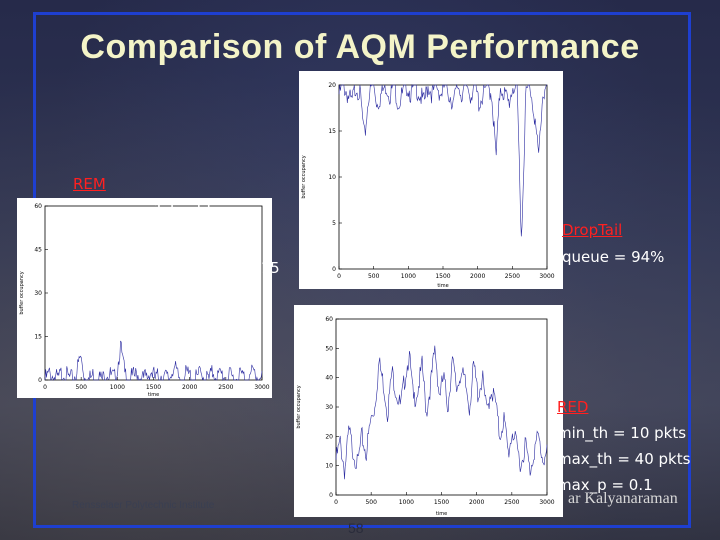 The width and height of the screenshot is (720, 540). I want to click on red-max-th-text: max_th = 40 pkts, so click(624, 459).